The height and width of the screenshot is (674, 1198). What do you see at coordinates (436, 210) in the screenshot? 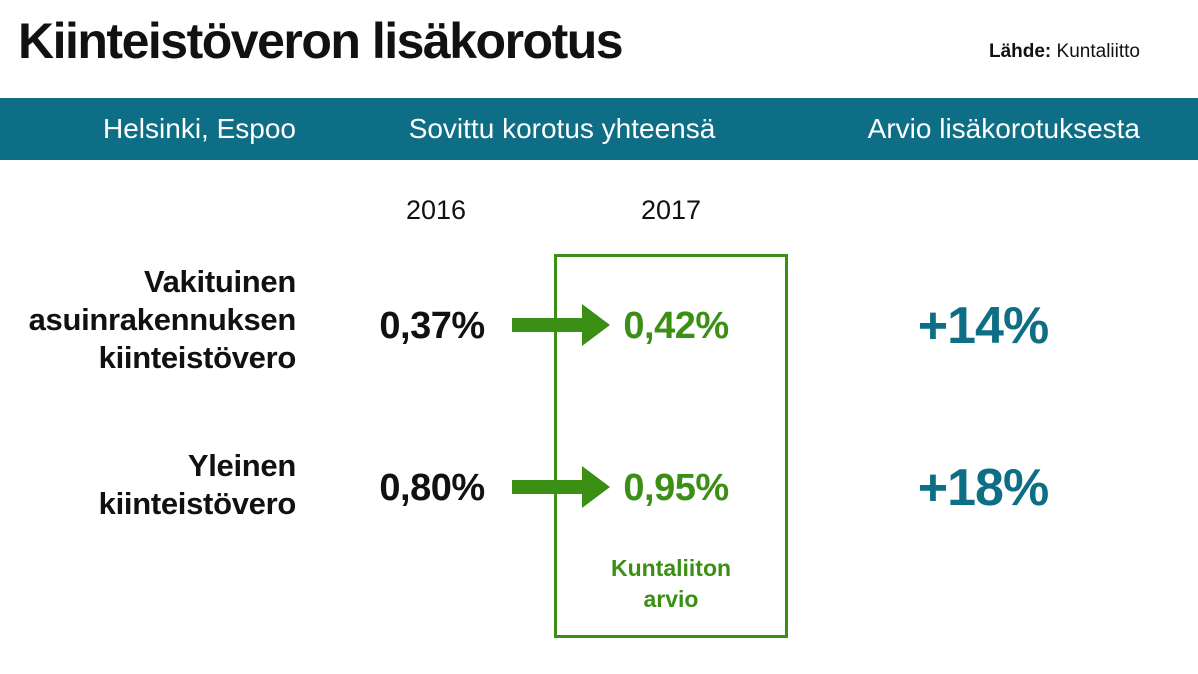
I see `year-2016: 2016` at bounding box center [436, 210].